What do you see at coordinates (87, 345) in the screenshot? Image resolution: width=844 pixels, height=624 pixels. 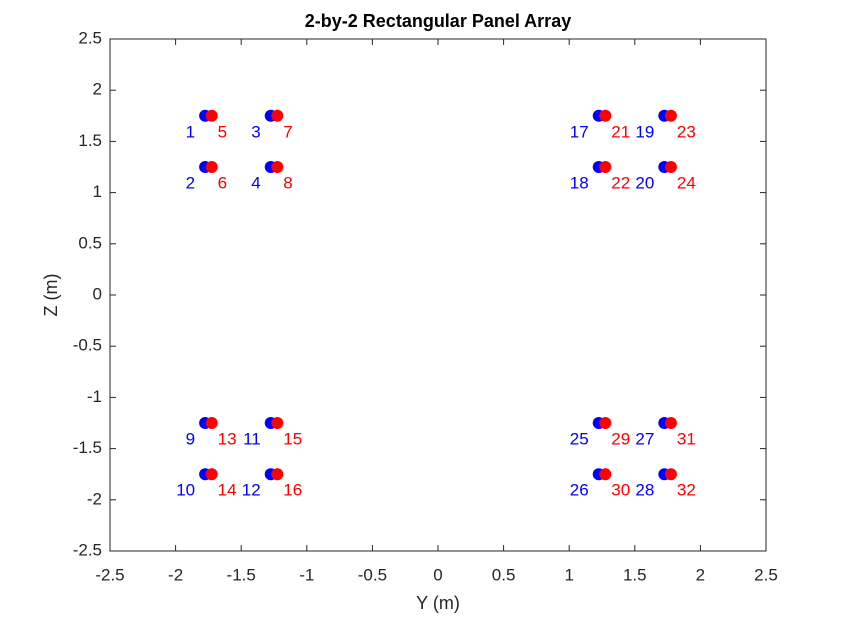 I see `y-tick-label: -0.5` at bounding box center [87, 345].